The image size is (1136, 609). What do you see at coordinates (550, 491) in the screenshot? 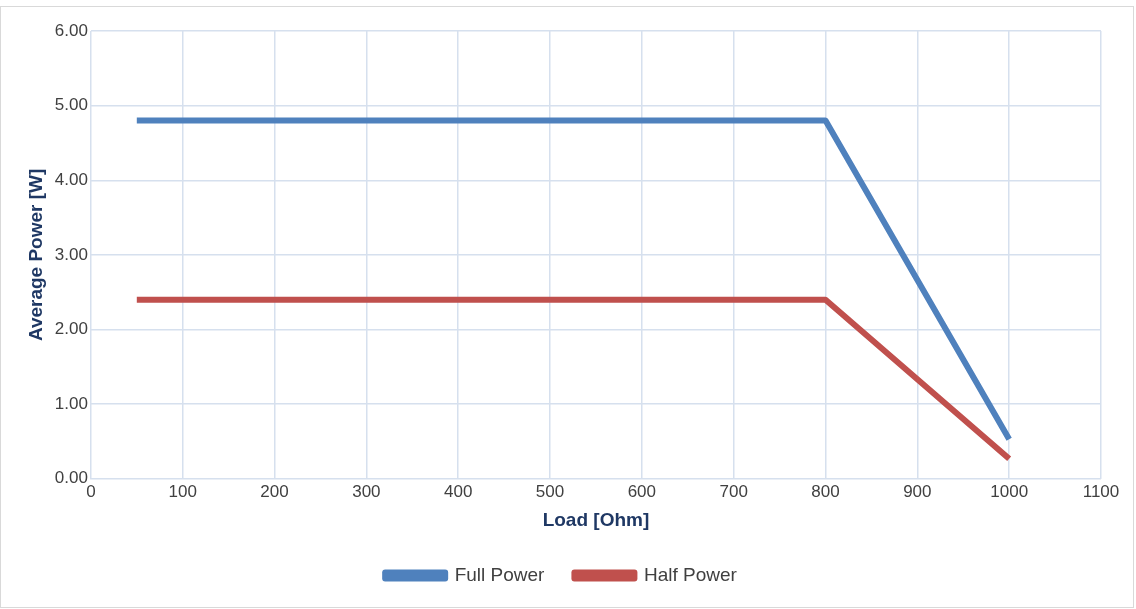
I see `x-tick-label: 500` at bounding box center [550, 491].